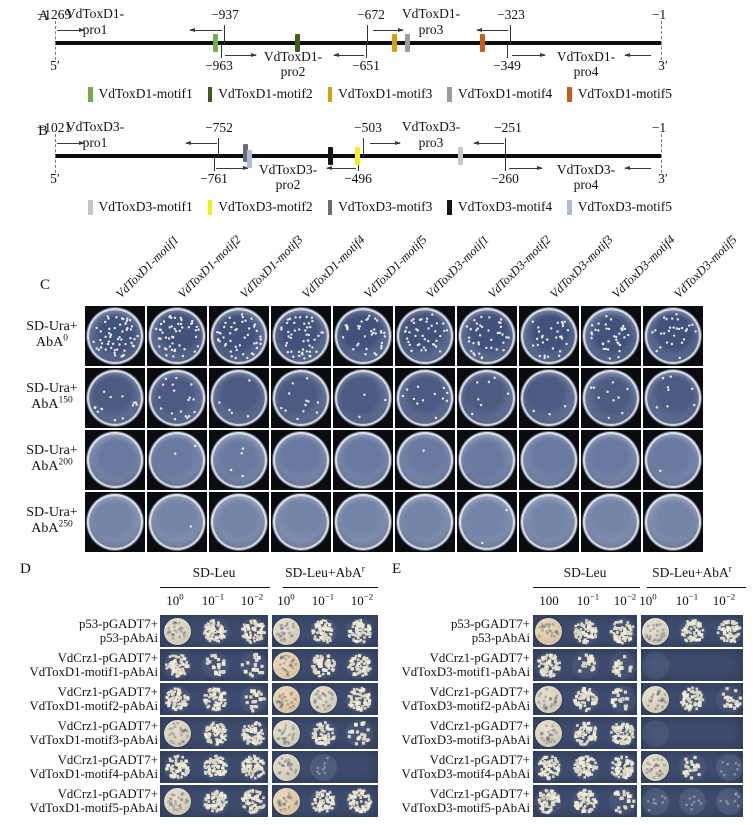 The image size is (755, 825). Describe the element at coordinates (643, 266) in the screenshot. I see `column-header: VdToxD3-motif4` at that location.